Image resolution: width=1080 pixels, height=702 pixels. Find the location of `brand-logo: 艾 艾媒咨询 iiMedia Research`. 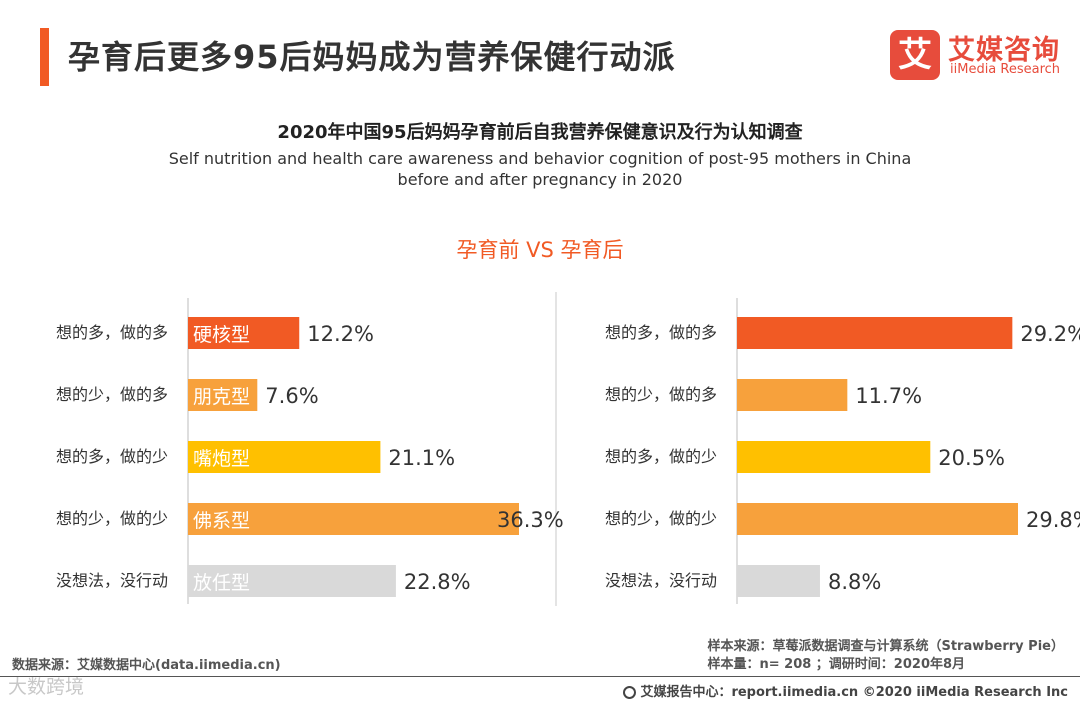

brand-logo: 艾 艾媒咨询 iiMedia Research is located at coordinates (980, 56).